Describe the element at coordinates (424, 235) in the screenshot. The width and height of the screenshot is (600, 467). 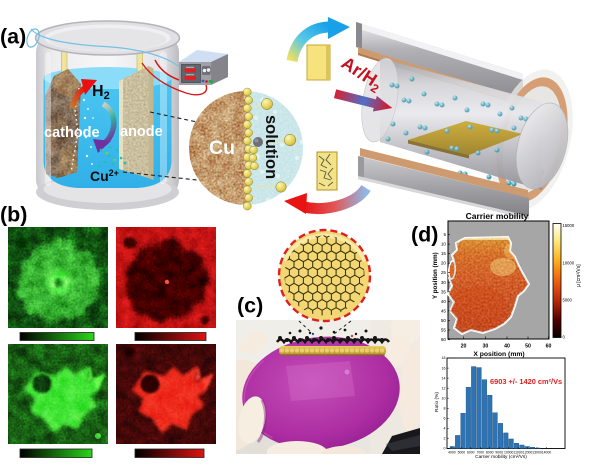
I see `svg-text: (d)` at that location.